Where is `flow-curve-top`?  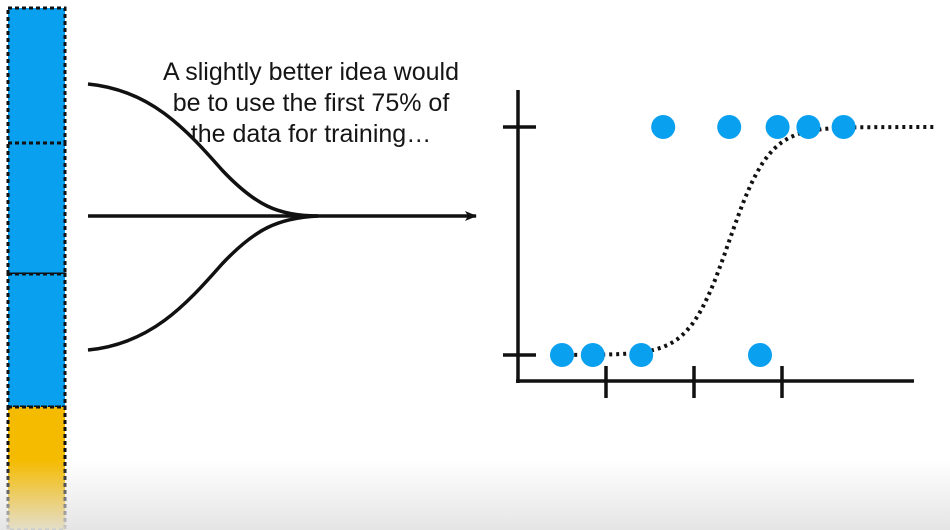
flow-curve-top is located at coordinates (203, 150).